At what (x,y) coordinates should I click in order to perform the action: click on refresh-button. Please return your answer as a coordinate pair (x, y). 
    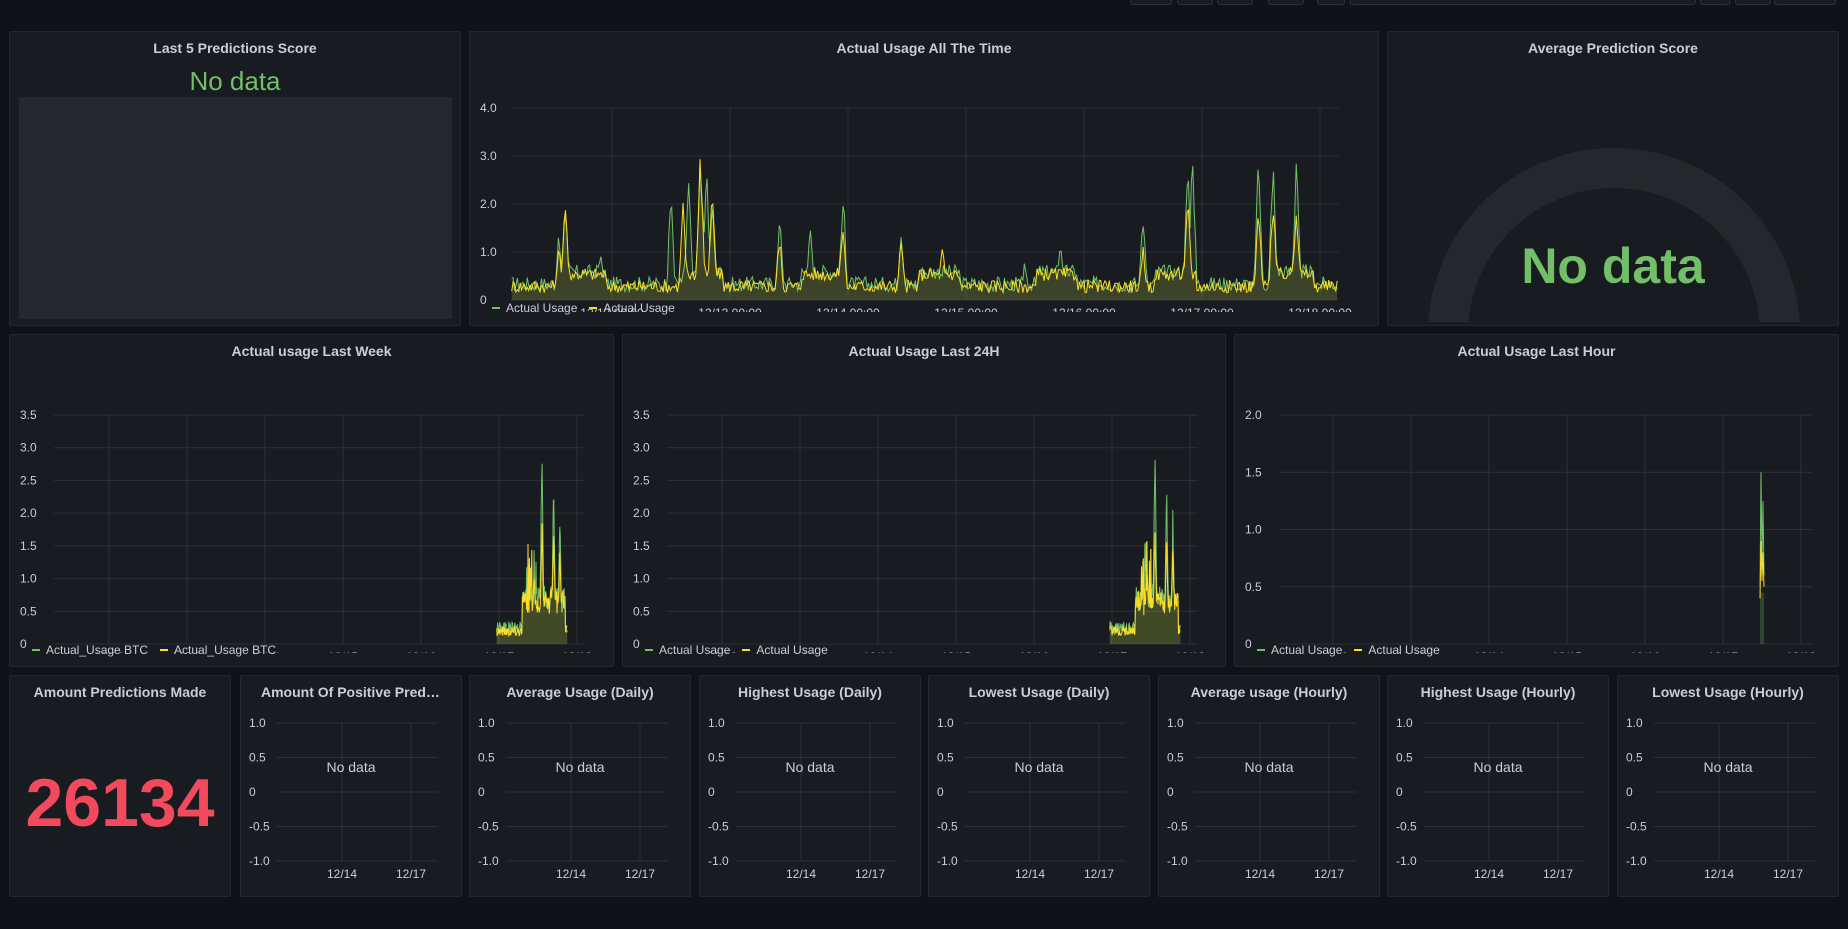
    Looking at the image, I should click on (1805, 2).